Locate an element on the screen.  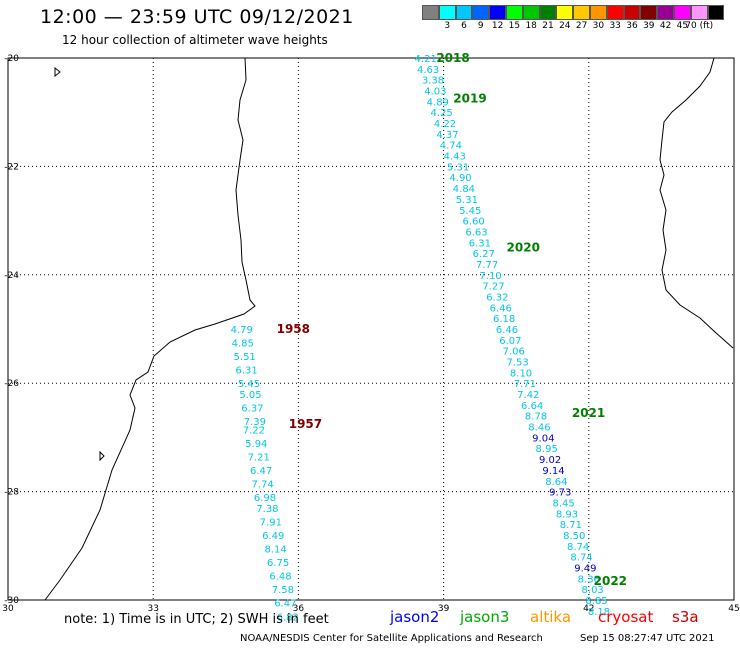
wave-height-value: 8.64 is located at coordinates (556, 482).